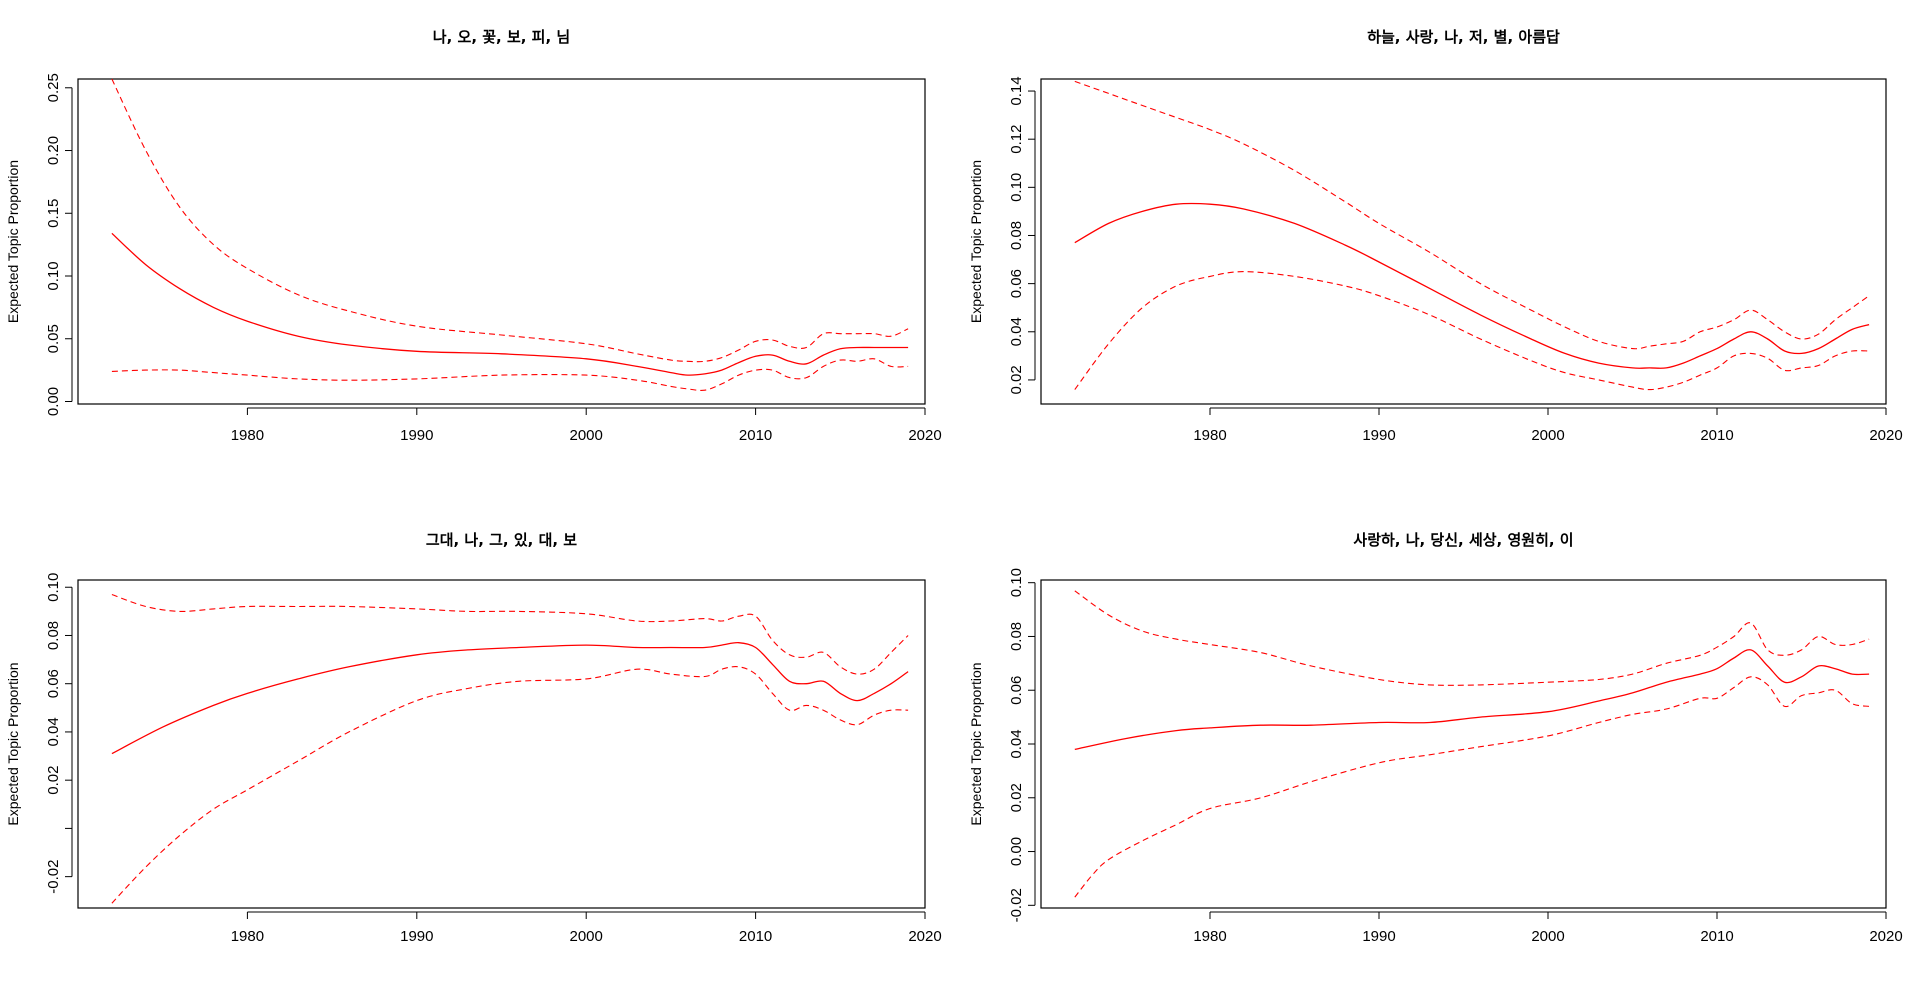 This screenshot has height=1001, width=1920. I want to click on y-tick-label: 0.12, so click(1016, 139).